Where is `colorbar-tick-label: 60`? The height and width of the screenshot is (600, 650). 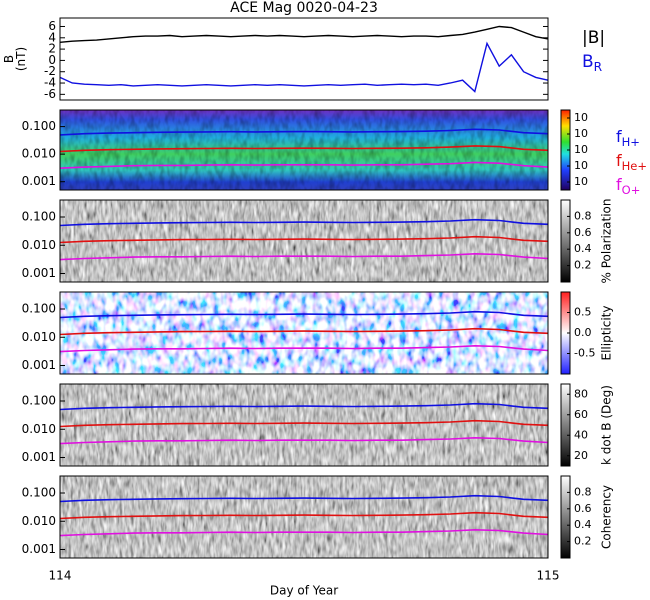
colorbar-tick-label: 60 is located at coordinates (581, 414).